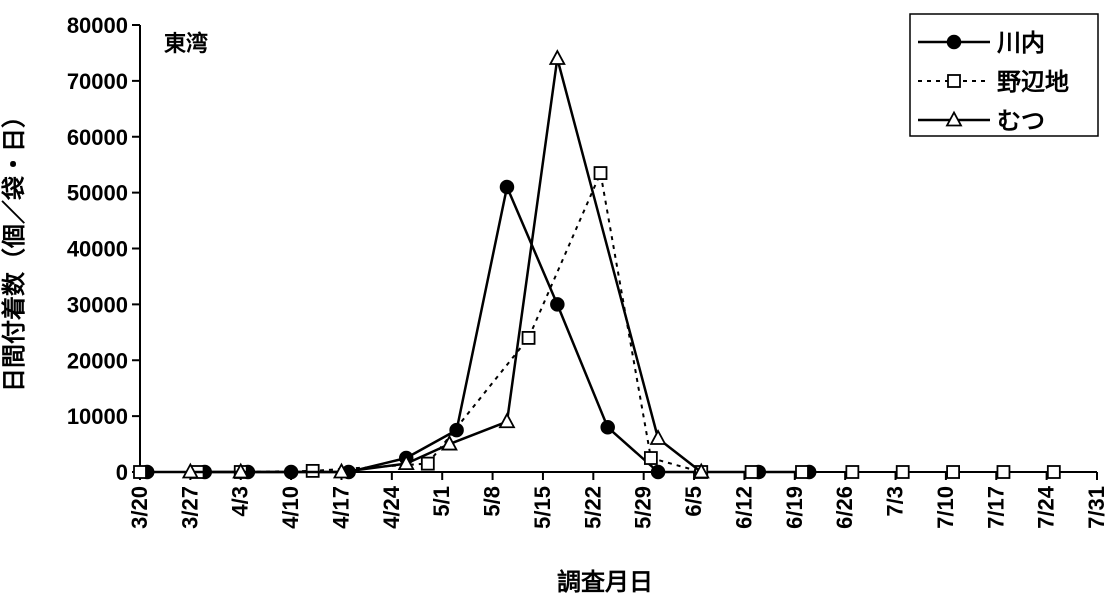 This screenshot has width=1107, height=602. I want to click on x-tick-label: 6/26, so click(844, 507).